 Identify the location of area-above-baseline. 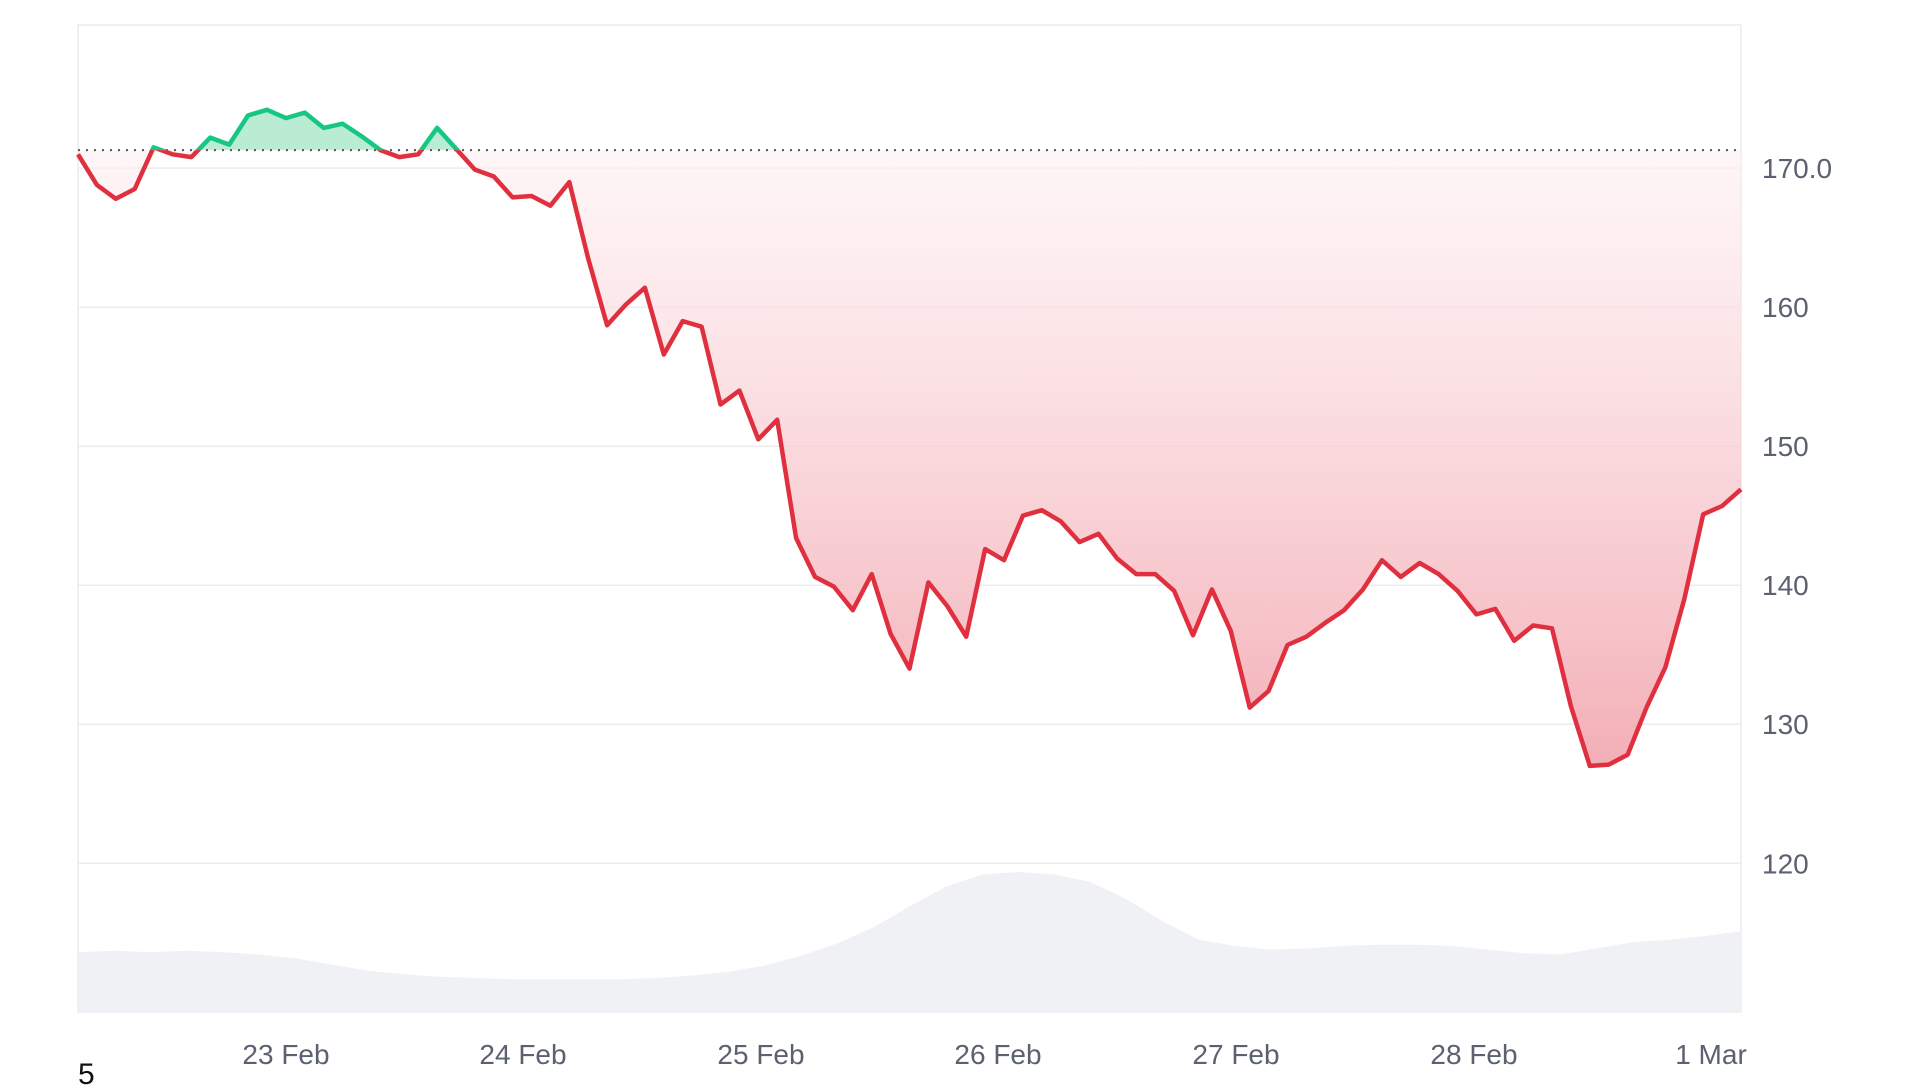
(909, 130).